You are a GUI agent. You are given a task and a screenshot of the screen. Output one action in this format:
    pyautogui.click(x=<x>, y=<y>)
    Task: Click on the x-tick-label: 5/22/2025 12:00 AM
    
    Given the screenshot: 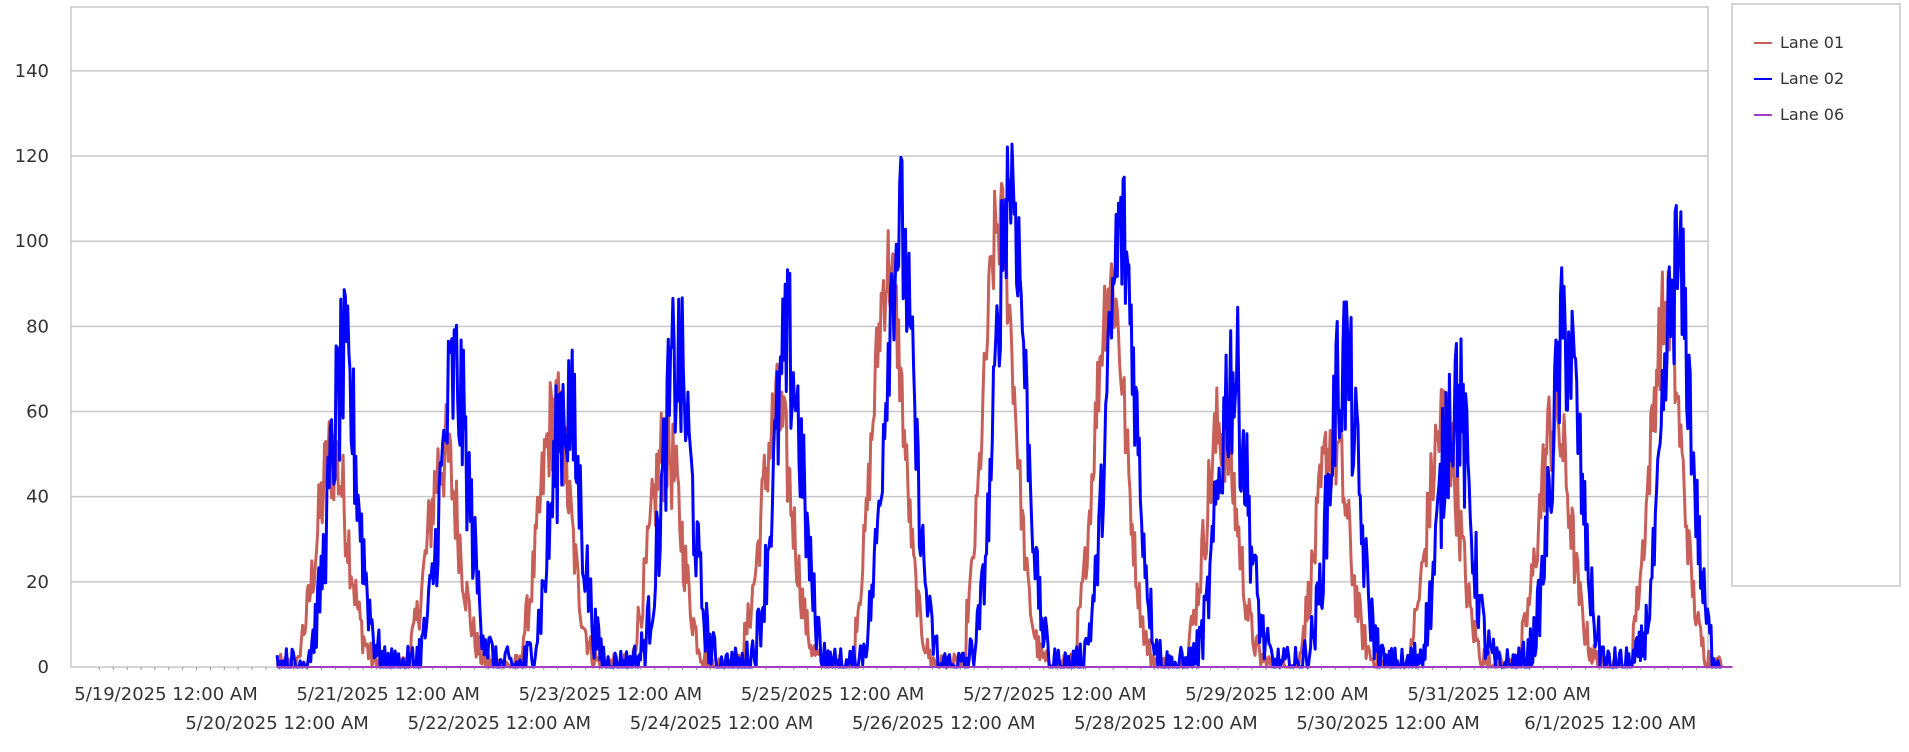 What is the action you would take?
    pyautogui.click(x=499, y=723)
    